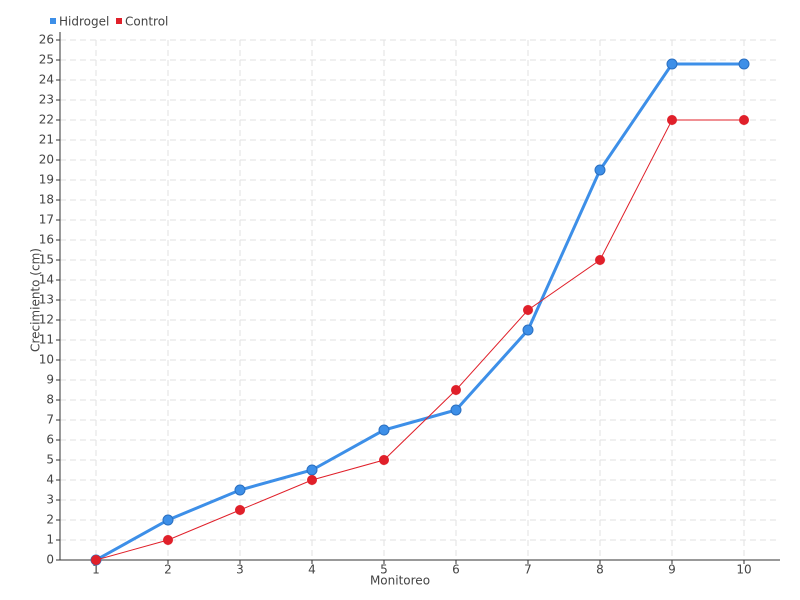 This screenshot has height=600, width=800. What do you see at coordinates (46, 60) in the screenshot?
I see `y-tick-label: 25` at bounding box center [46, 60].